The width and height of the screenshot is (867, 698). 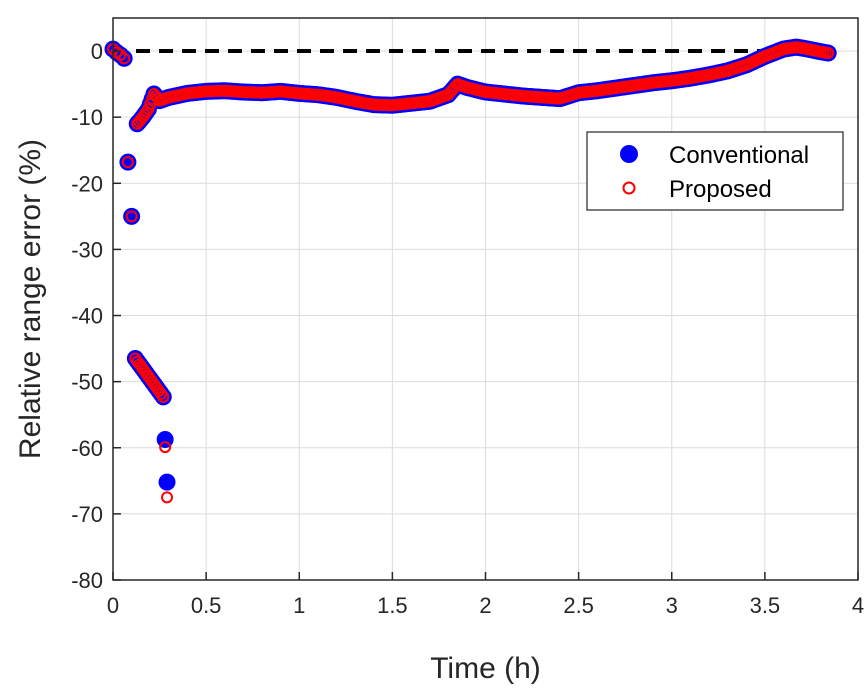 I want to click on y-tick-label: -80, so click(x=87, y=580).